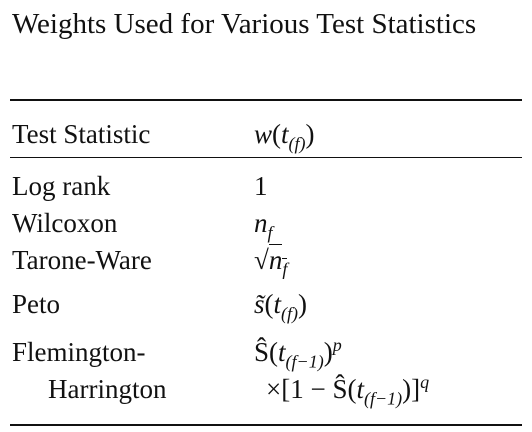 The width and height of the screenshot is (532, 432). I want to click on formula-part: q, so click(425, 382).